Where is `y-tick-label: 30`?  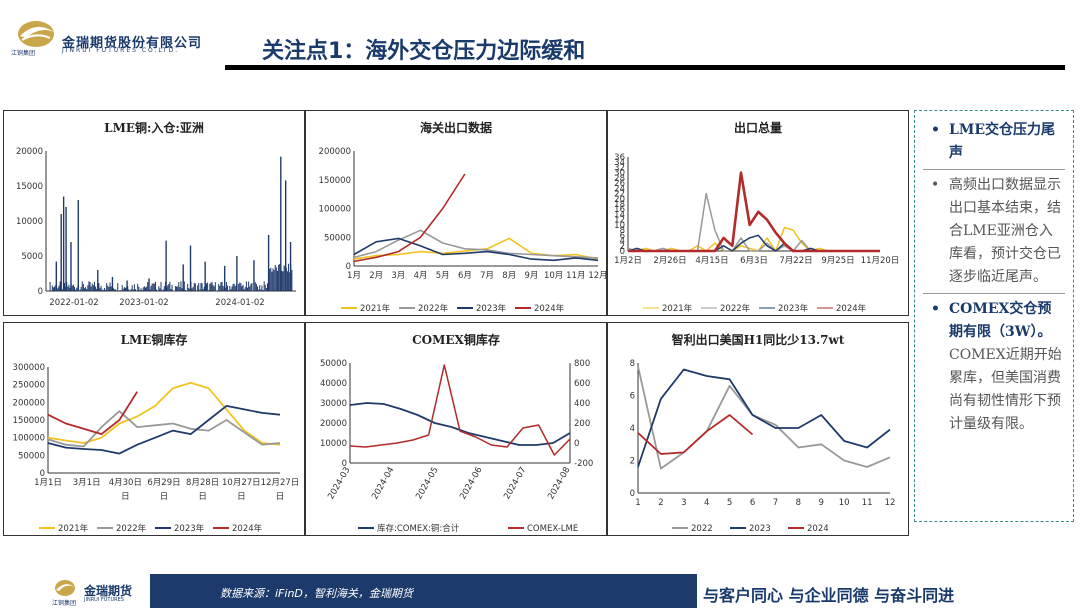 y-tick-label: 30 is located at coordinates (619, 174).